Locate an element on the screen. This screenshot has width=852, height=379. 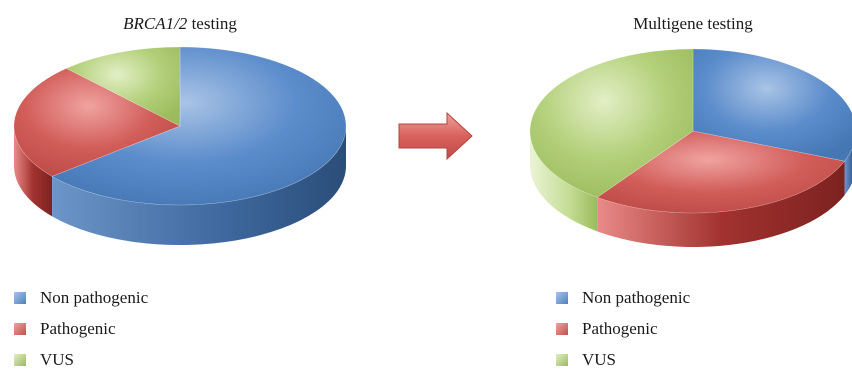
chart-title-left-rest: testing is located at coordinates (212, 23).